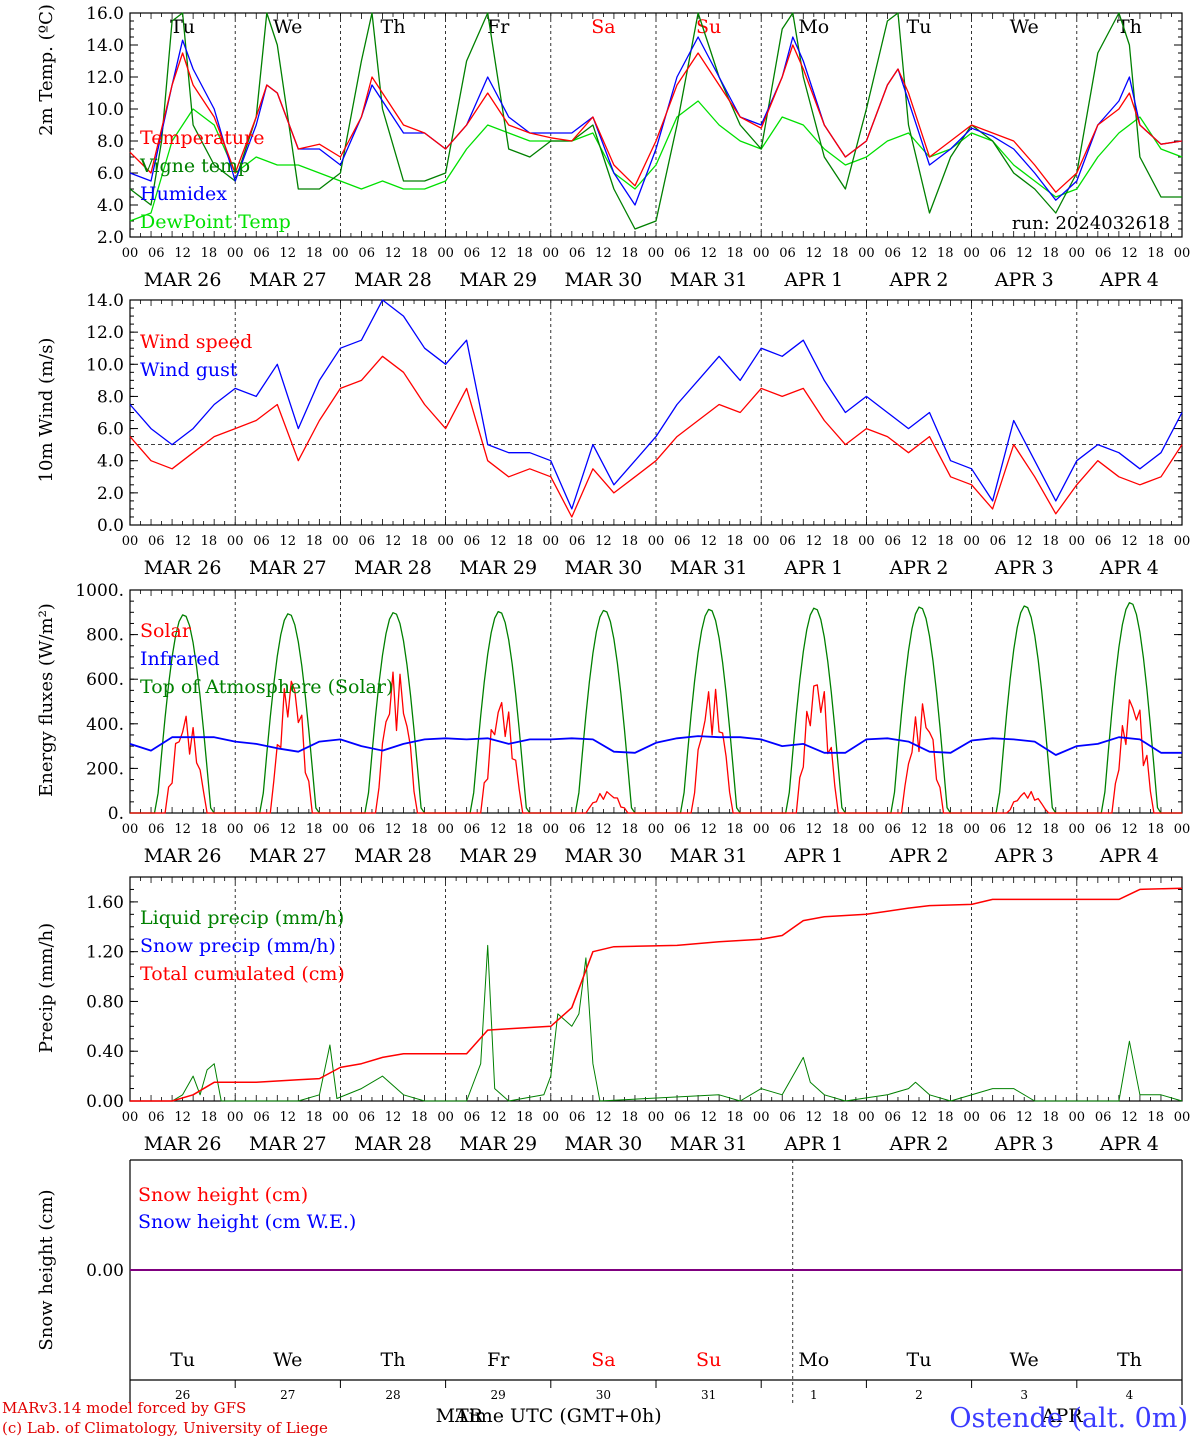  I want to click on time-axis-title: Time UTC (GMT+0h), so click(559, 1416).